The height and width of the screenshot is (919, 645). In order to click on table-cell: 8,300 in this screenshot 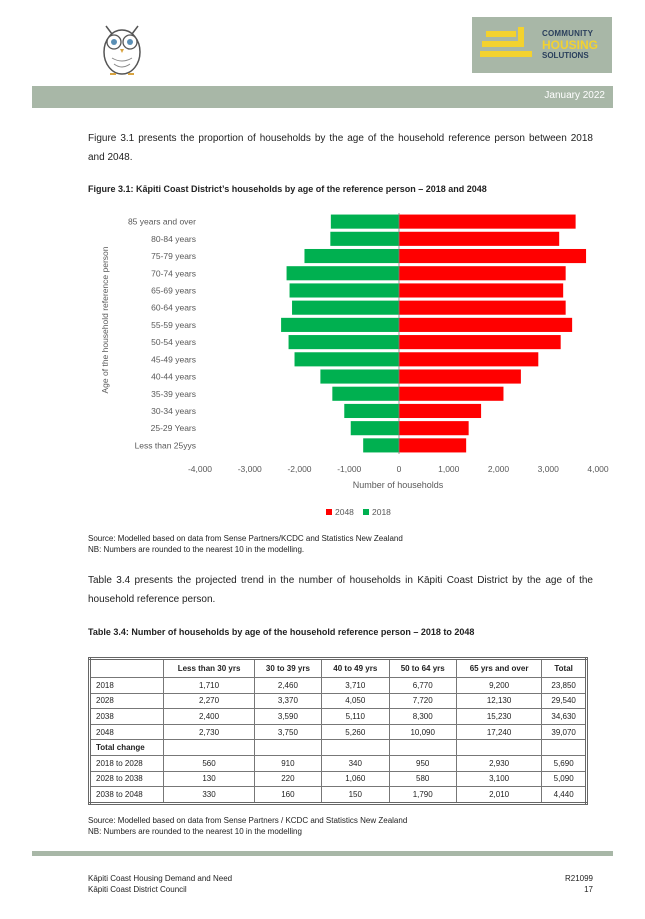, I will do `click(422, 716)`.